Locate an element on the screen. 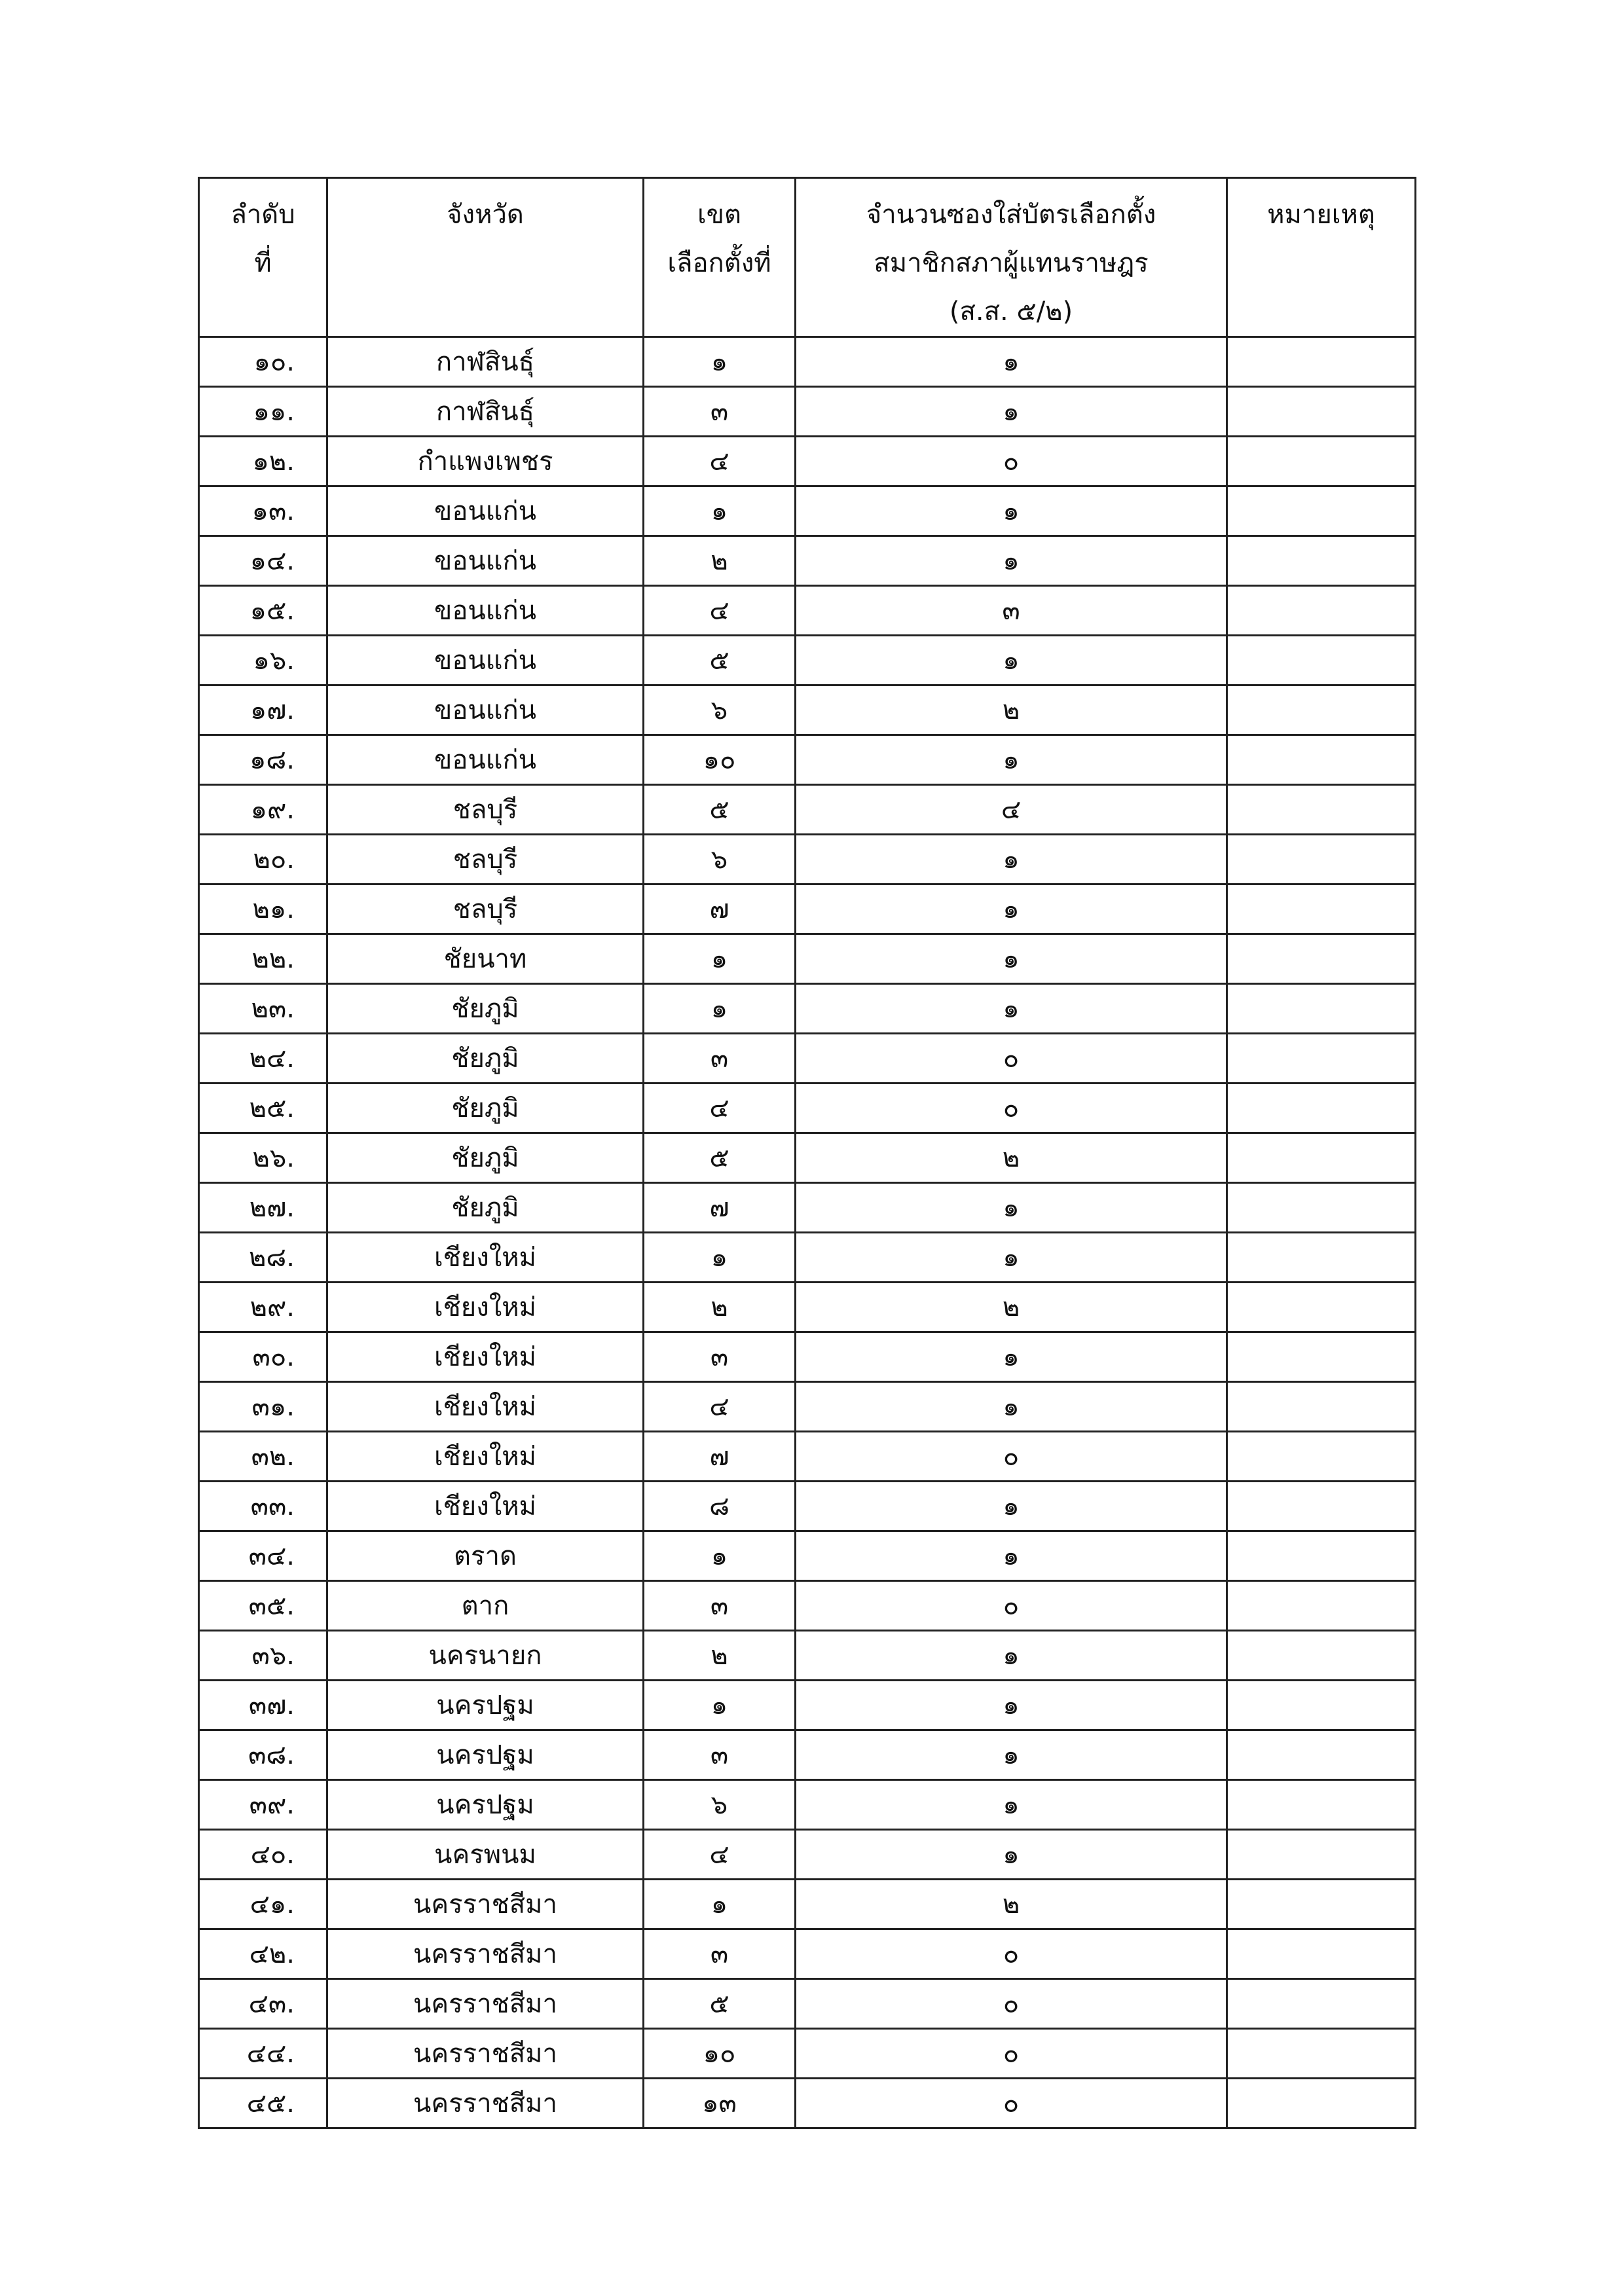 The height and width of the screenshot is (2296, 1624). header-district-line1: เขต is located at coordinates (719, 215).